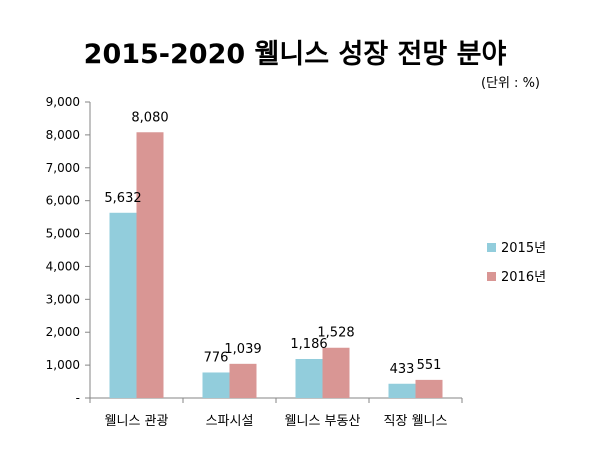  Describe the element at coordinates (295, 54) in the screenshot. I see `chart-title: 2015-2020 웰니스 성장 전망 분야` at that location.